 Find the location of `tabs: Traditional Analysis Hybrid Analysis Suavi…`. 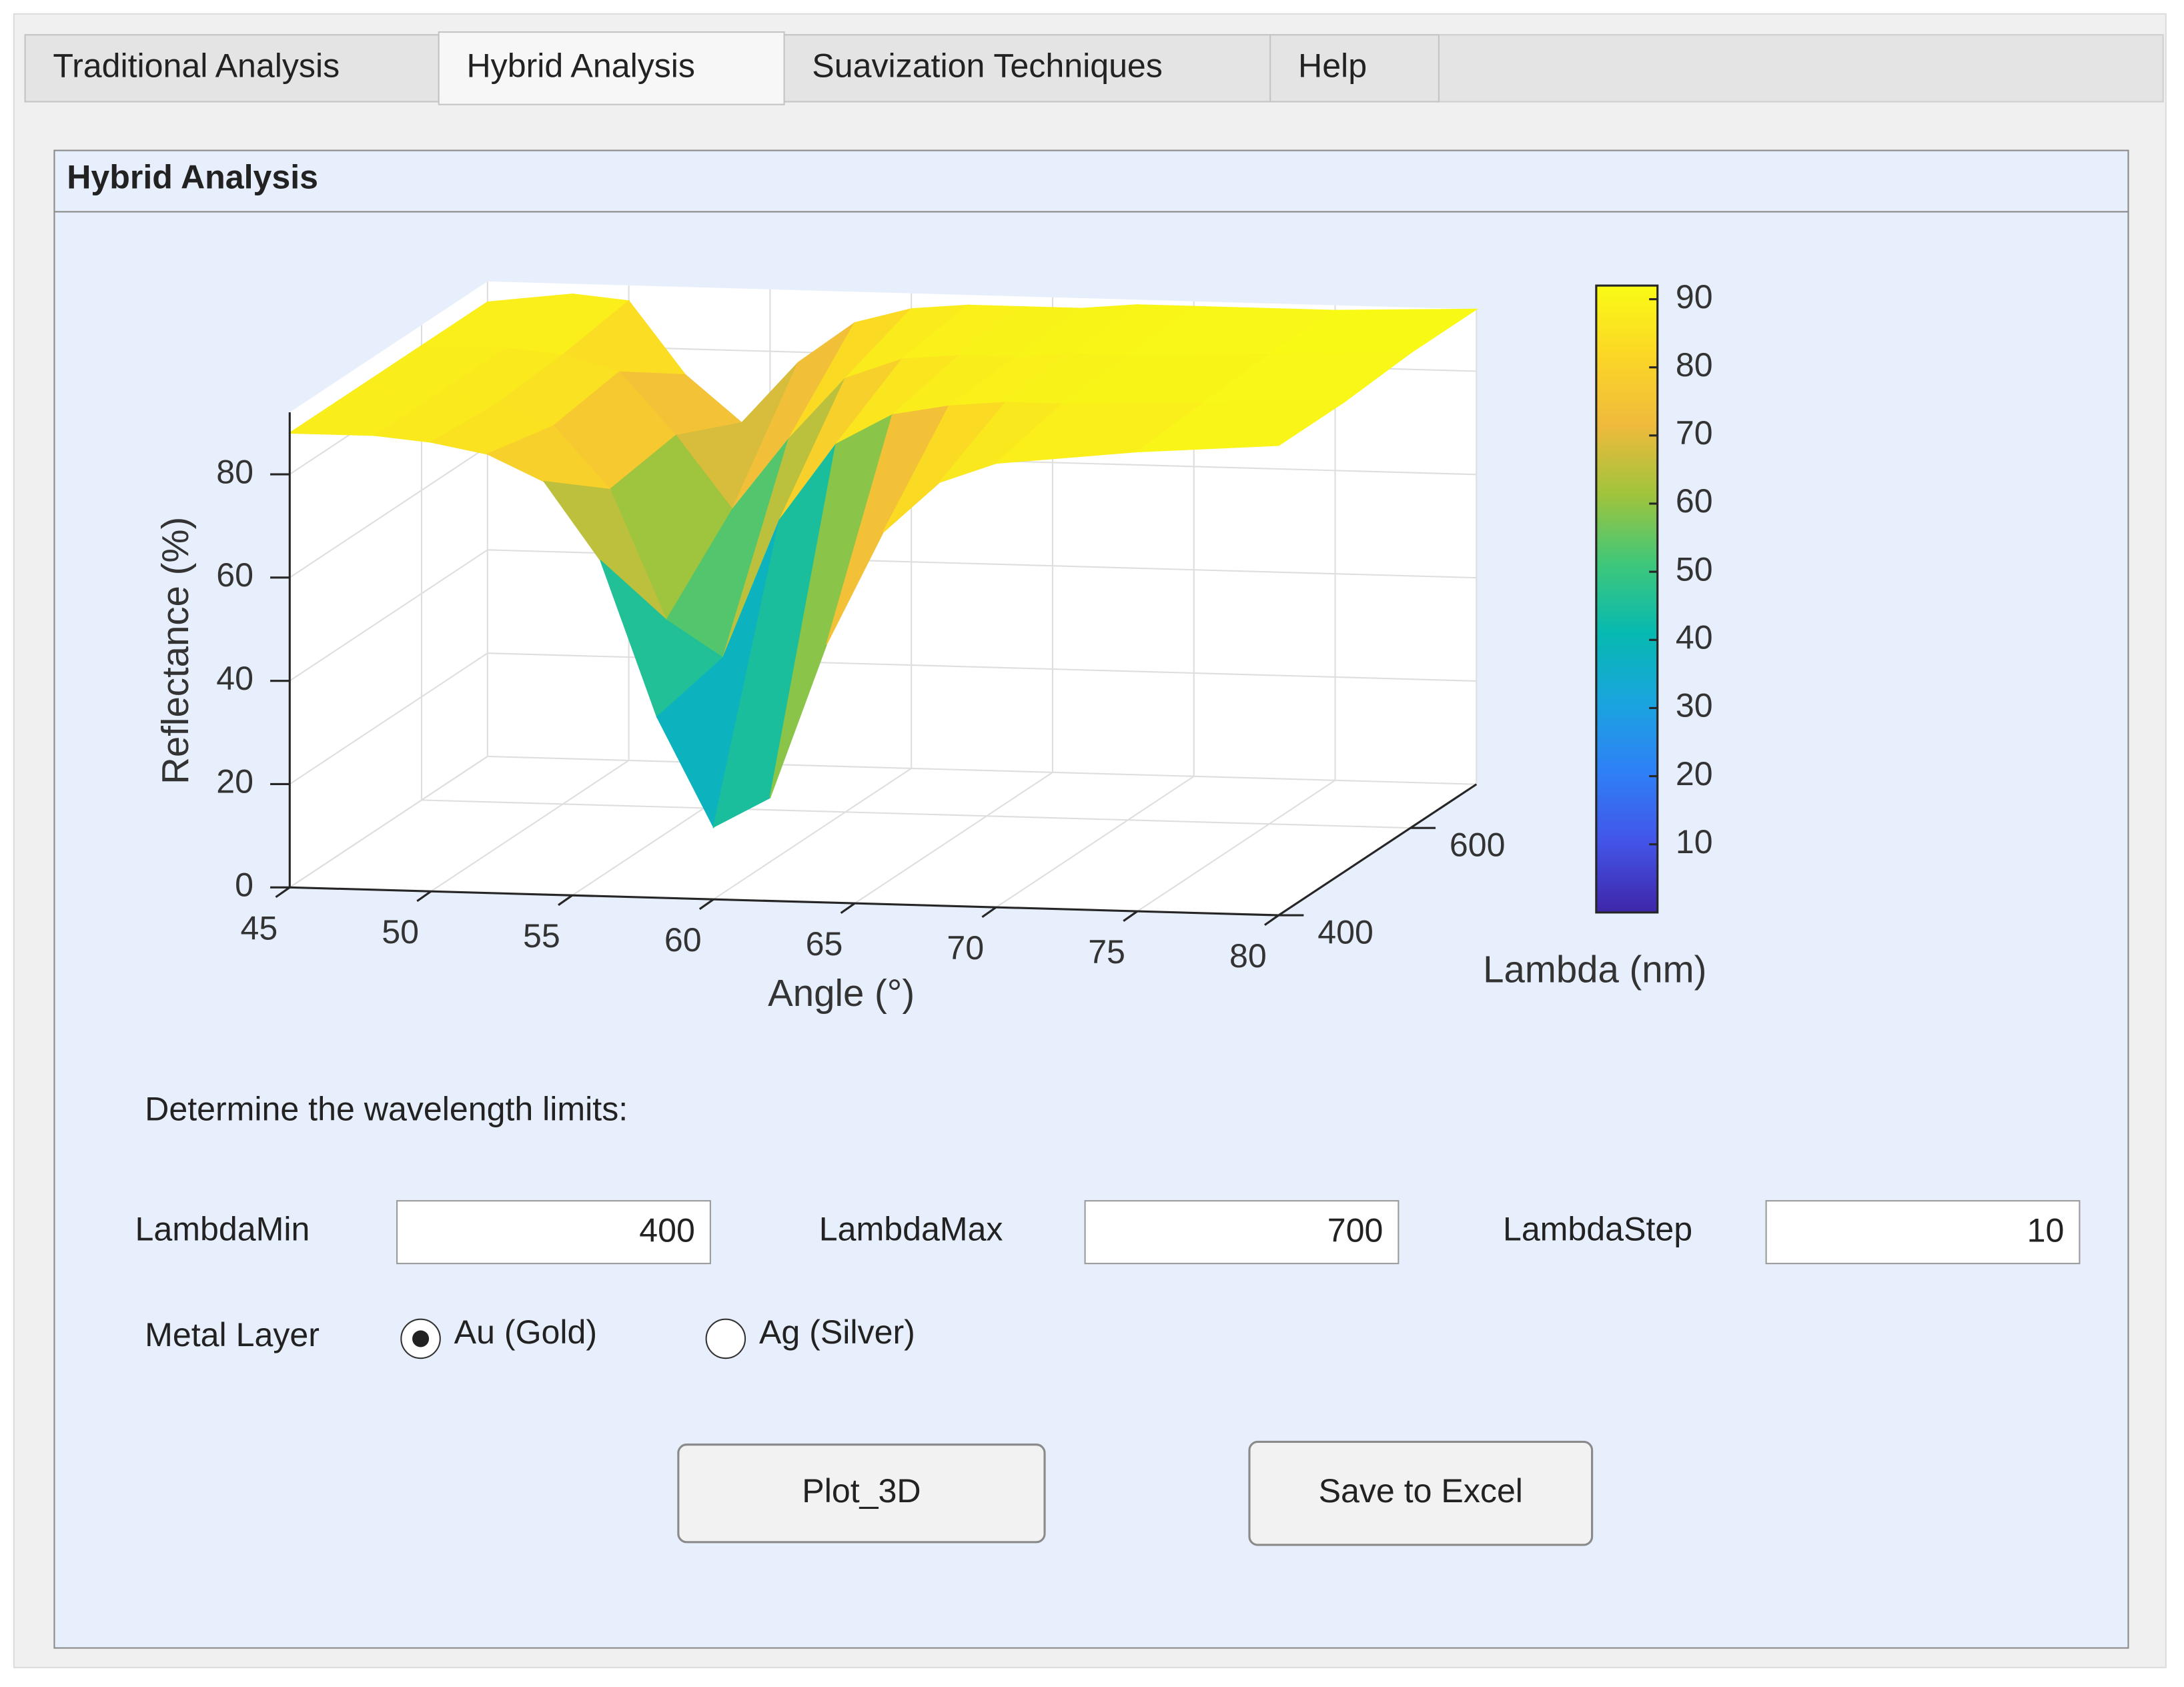

tabs: Traditional Analysis Hybrid Analysis Suavi… is located at coordinates (732, 68).